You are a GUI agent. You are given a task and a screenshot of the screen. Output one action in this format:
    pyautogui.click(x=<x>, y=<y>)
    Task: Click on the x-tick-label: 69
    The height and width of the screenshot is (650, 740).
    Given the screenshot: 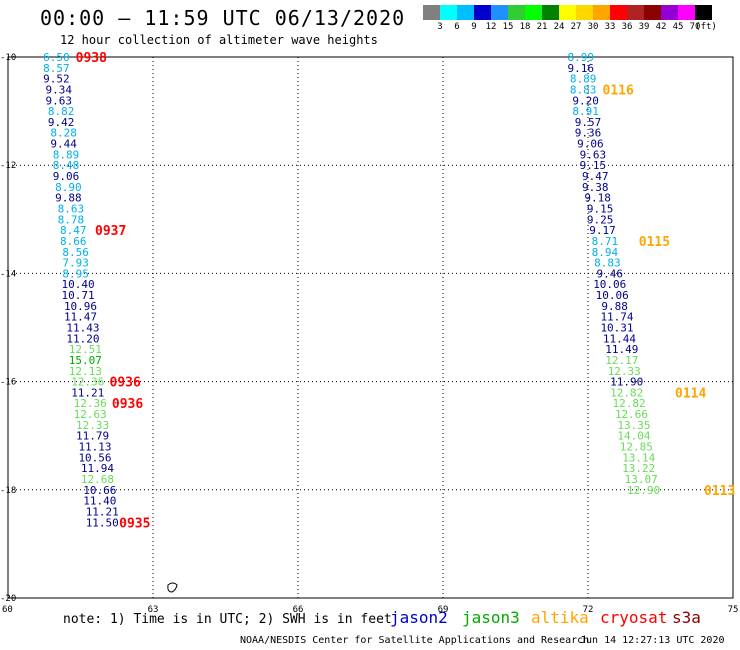 What is the action you would take?
    pyautogui.click(x=443, y=610)
    